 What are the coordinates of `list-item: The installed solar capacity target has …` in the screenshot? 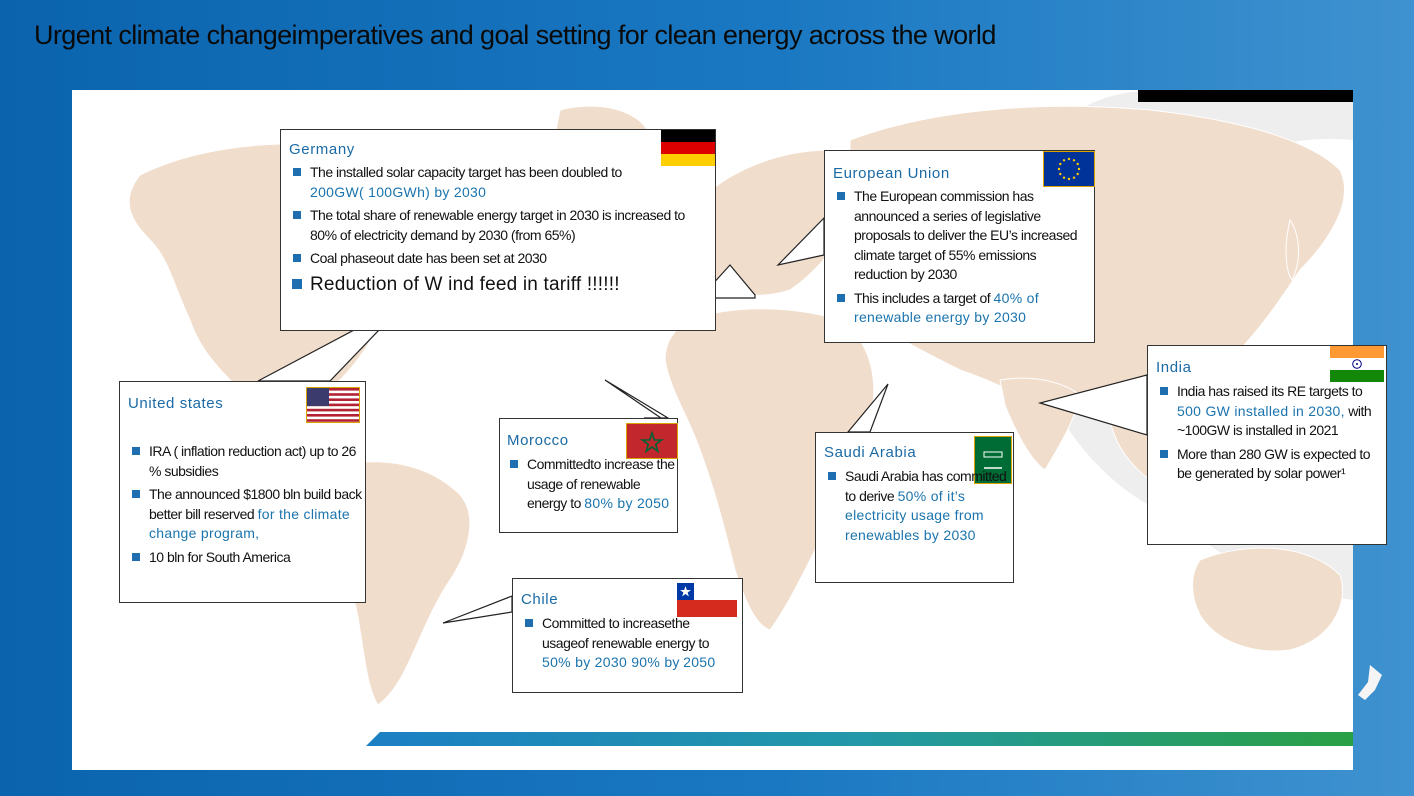 It's located at (501, 182).